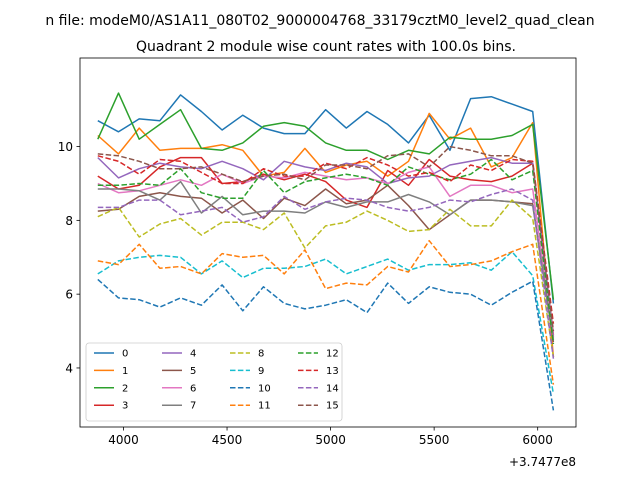  I want to click on legend-label-9: 9, so click(261, 371).